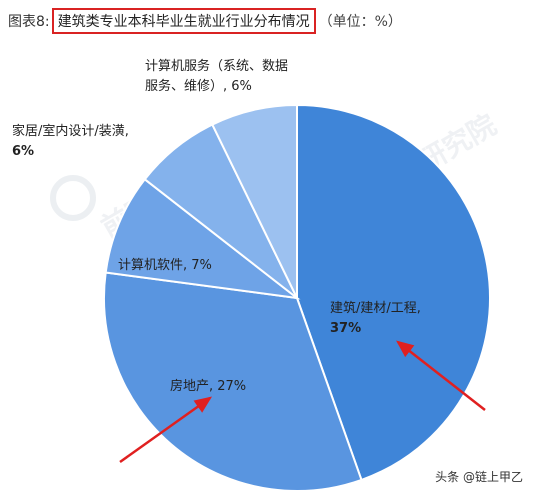 The width and height of the screenshot is (539, 497). What do you see at coordinates (29, 22) in the screenshot?
I see `title-prefix: 图表8:` at bounding box center [29, 22].